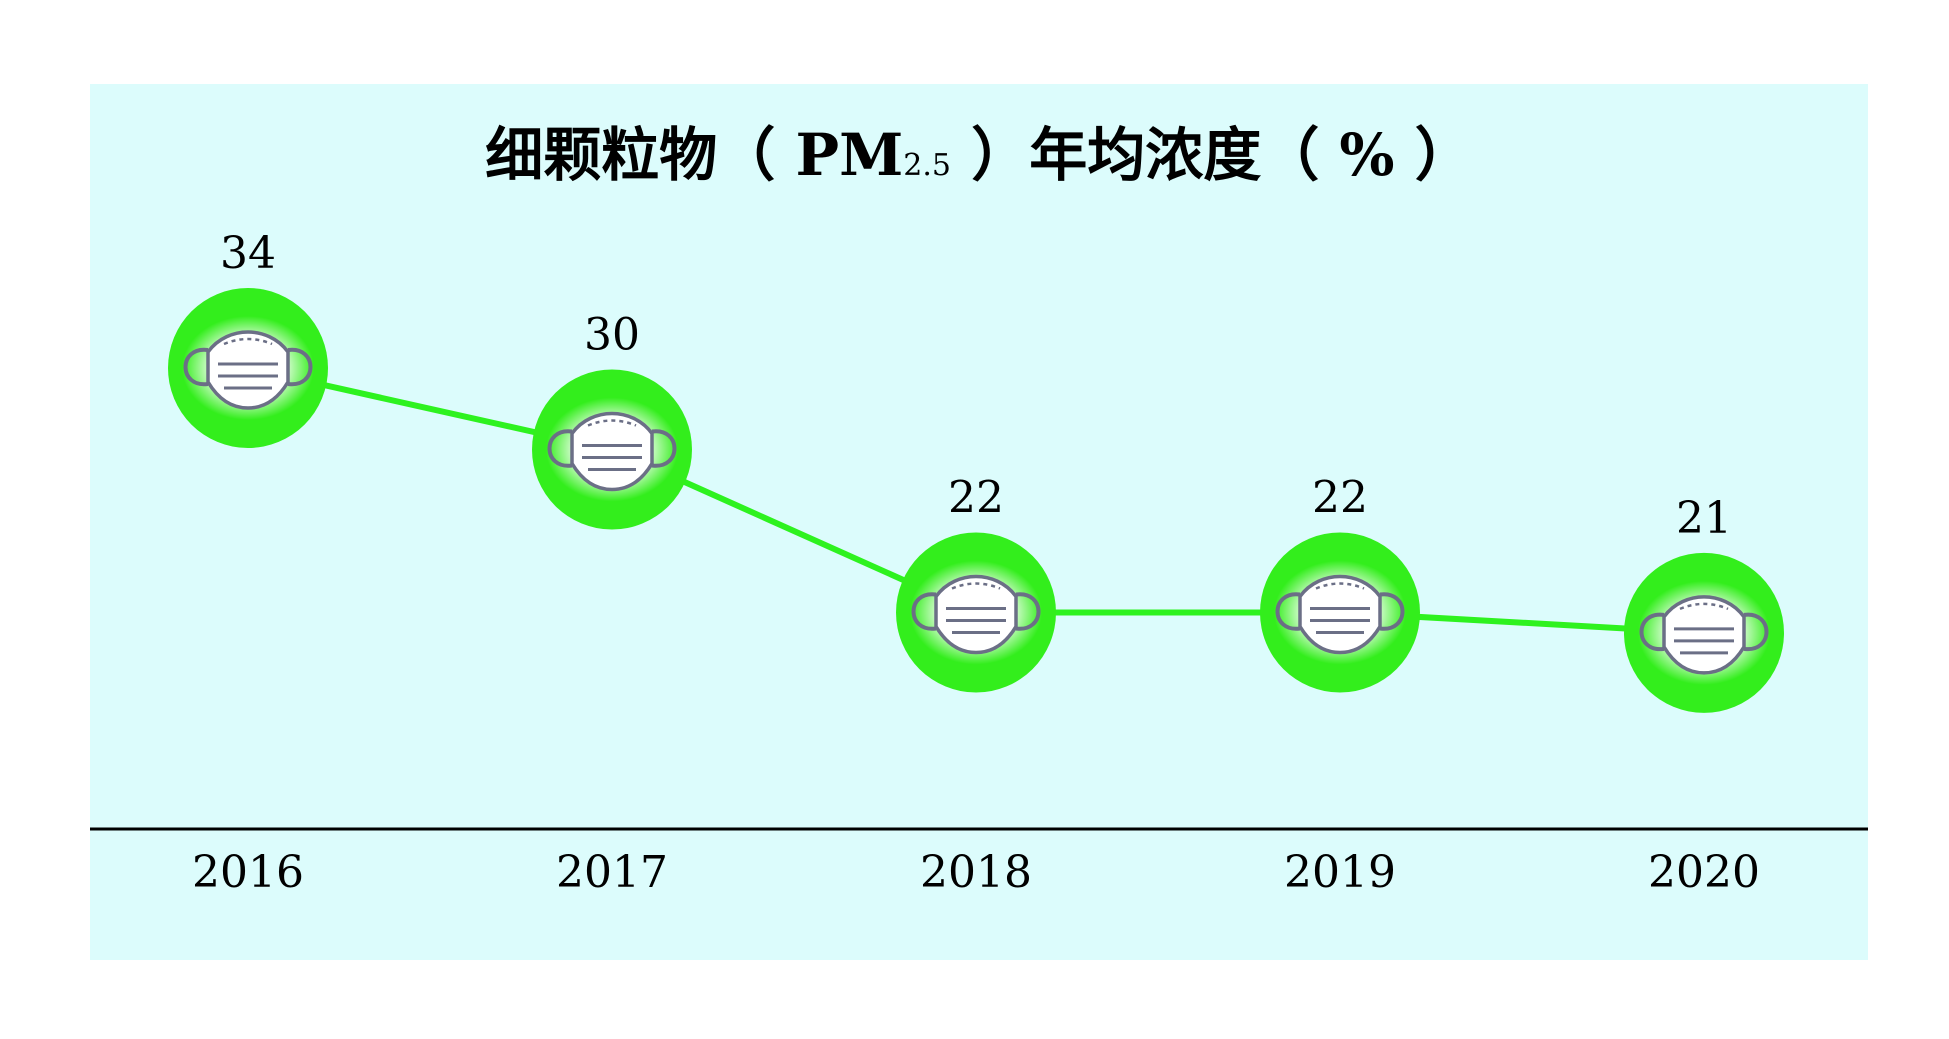  I want to click on x-tick-label: 2017, so click(612, 872).